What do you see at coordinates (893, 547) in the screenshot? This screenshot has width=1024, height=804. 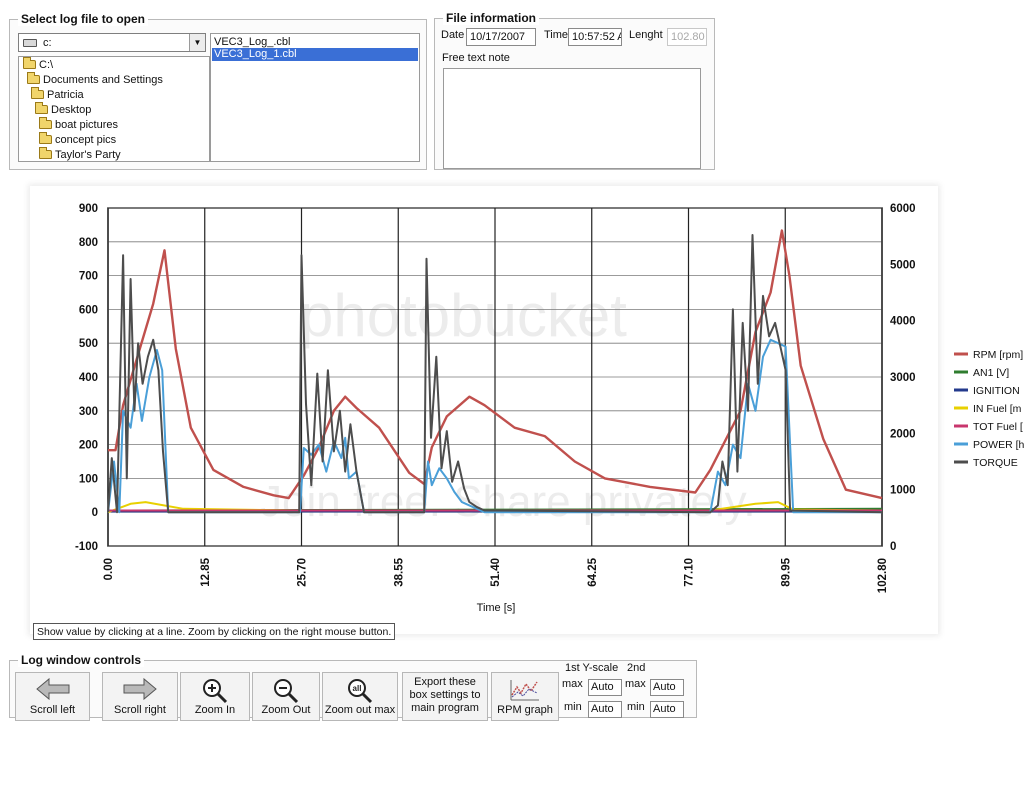 I see `y-right-tick-label: 0` at bounding box center [893, 547].